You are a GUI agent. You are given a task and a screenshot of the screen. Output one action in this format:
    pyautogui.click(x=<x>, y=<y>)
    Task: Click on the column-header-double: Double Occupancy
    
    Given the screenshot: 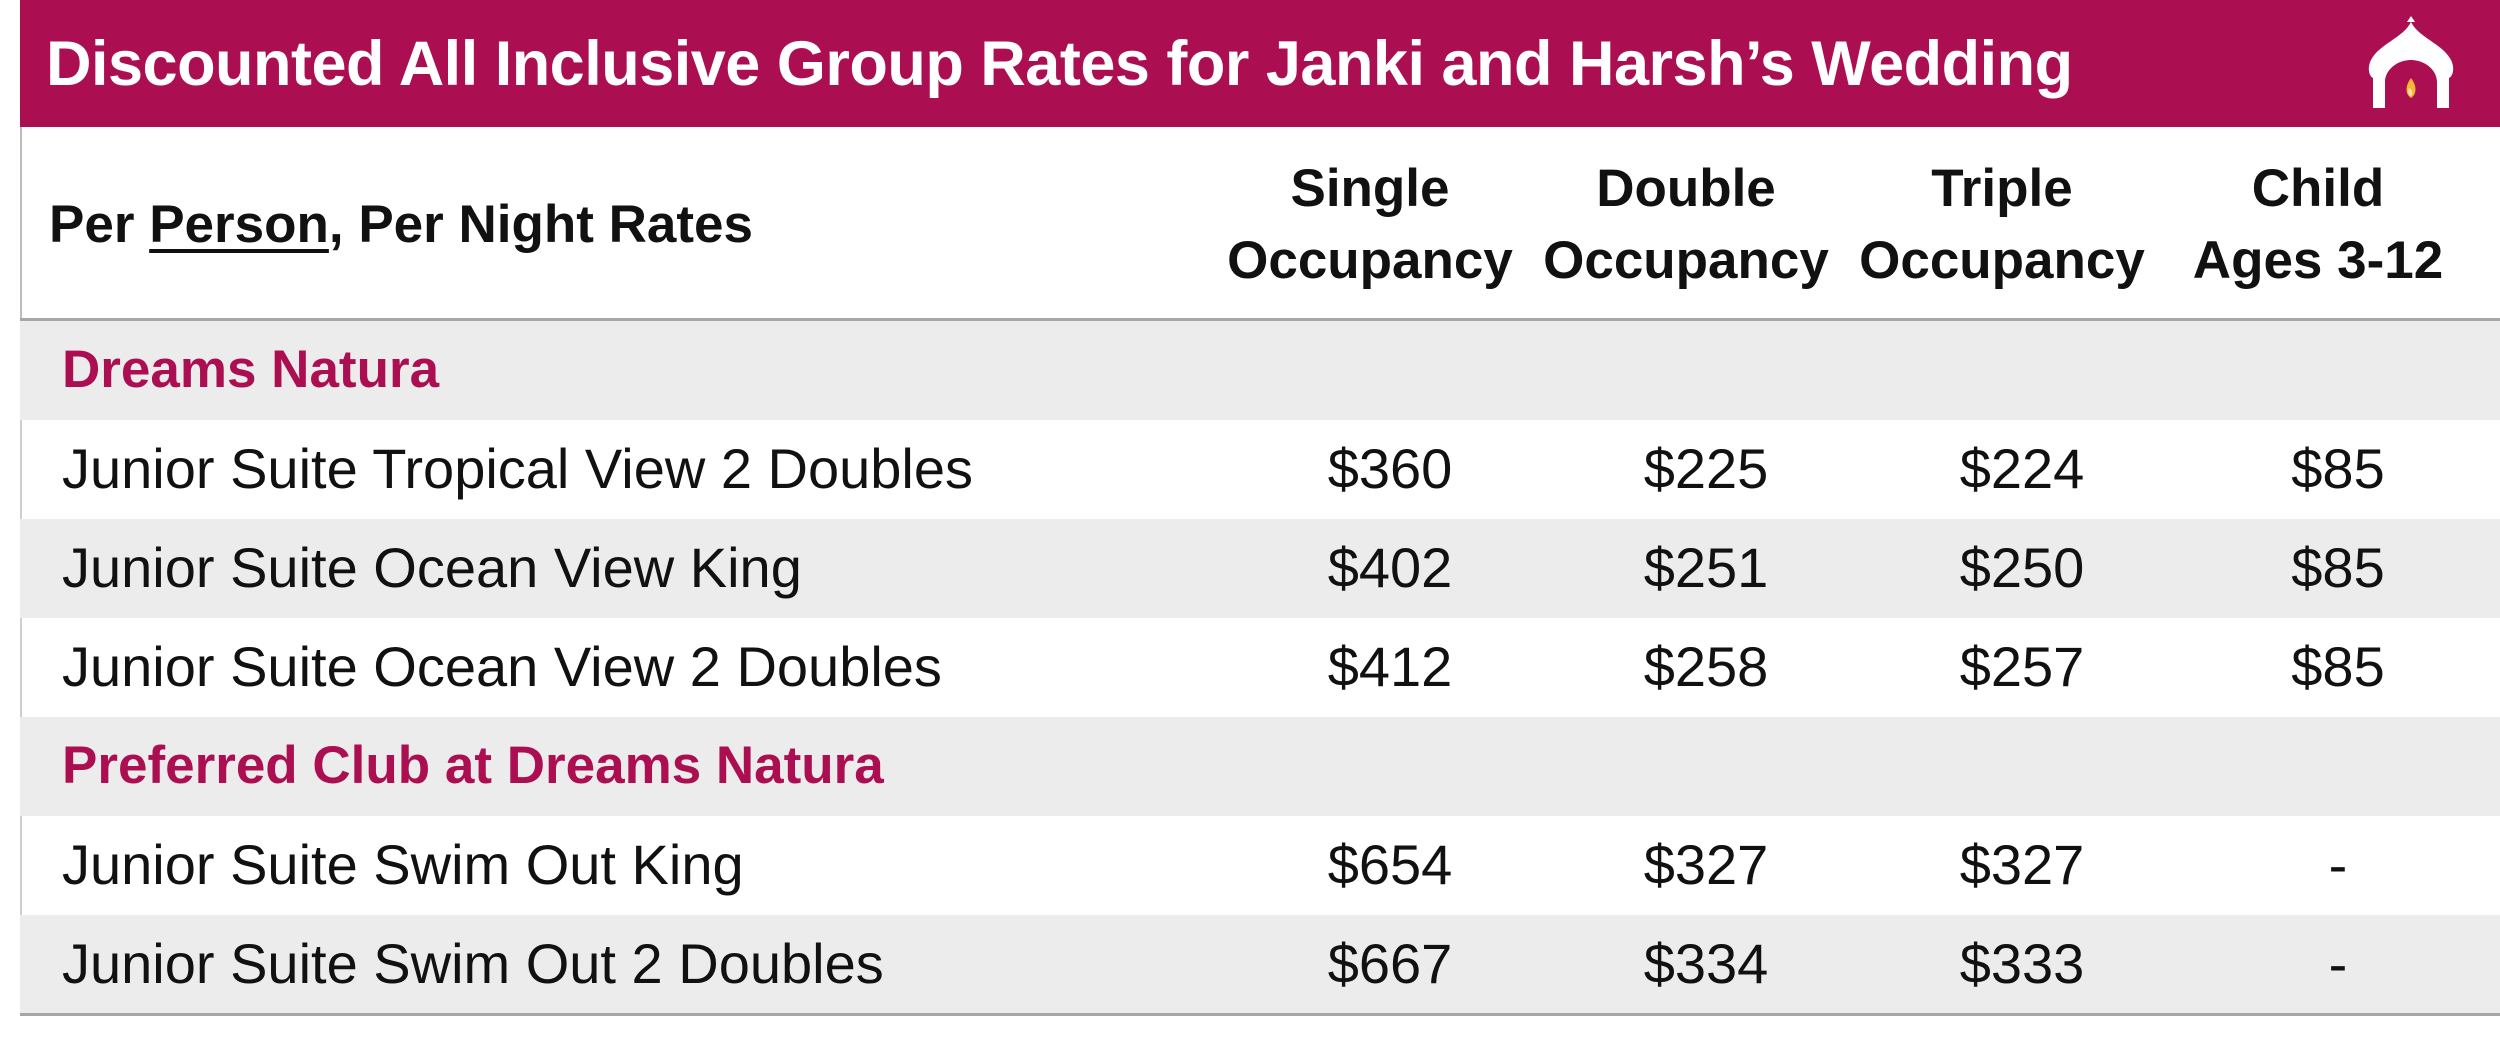 What is the action you would take?
    pyautogui.click(x=1686, y=225)
    